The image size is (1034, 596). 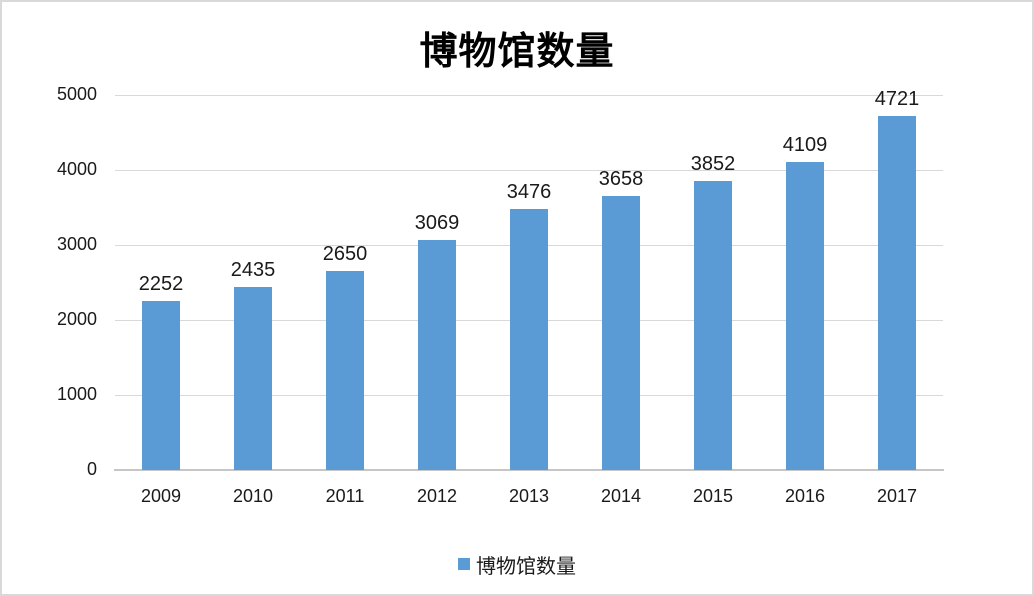 I want to click on bar-value-label: 3476, so click(x=529, y=192).